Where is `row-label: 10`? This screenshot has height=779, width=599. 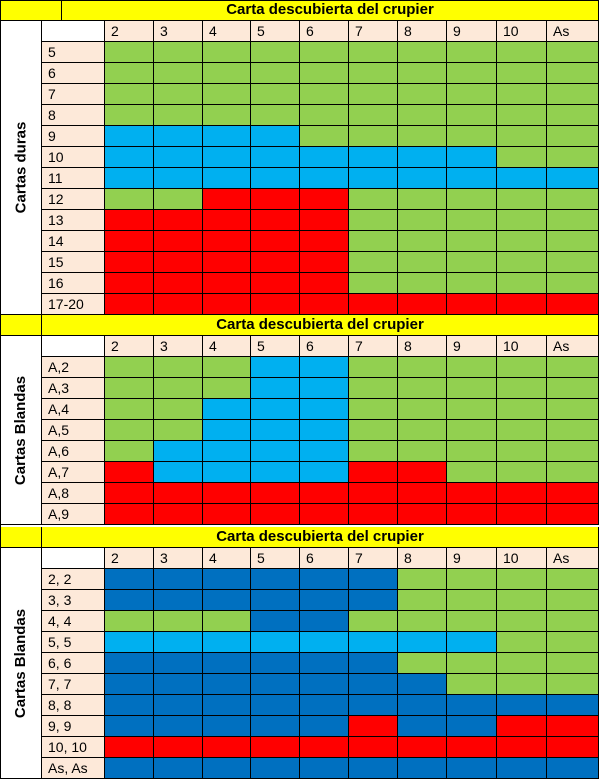 row-label: 10 is located at coordinates (73, 157).